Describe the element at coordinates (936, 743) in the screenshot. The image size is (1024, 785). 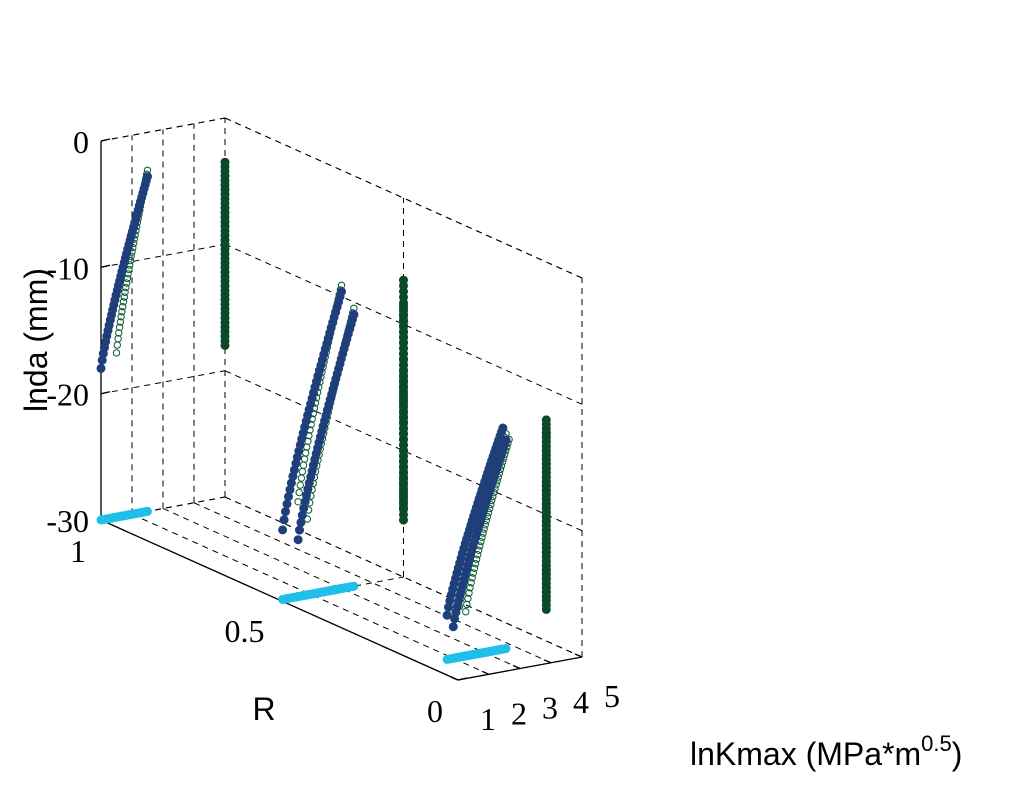
I see `x-axis-label-sup: 0.5` at that location.